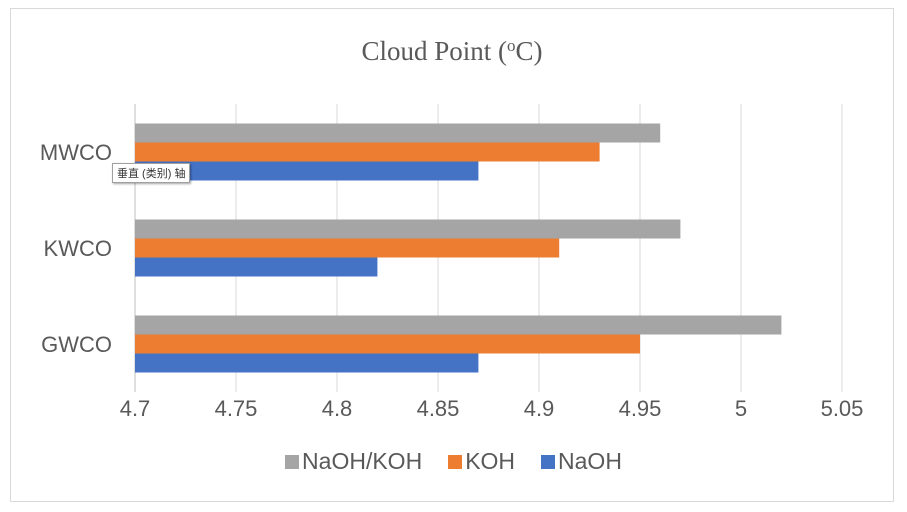  I want to click on category-label: KWCO, so click(78, 248).